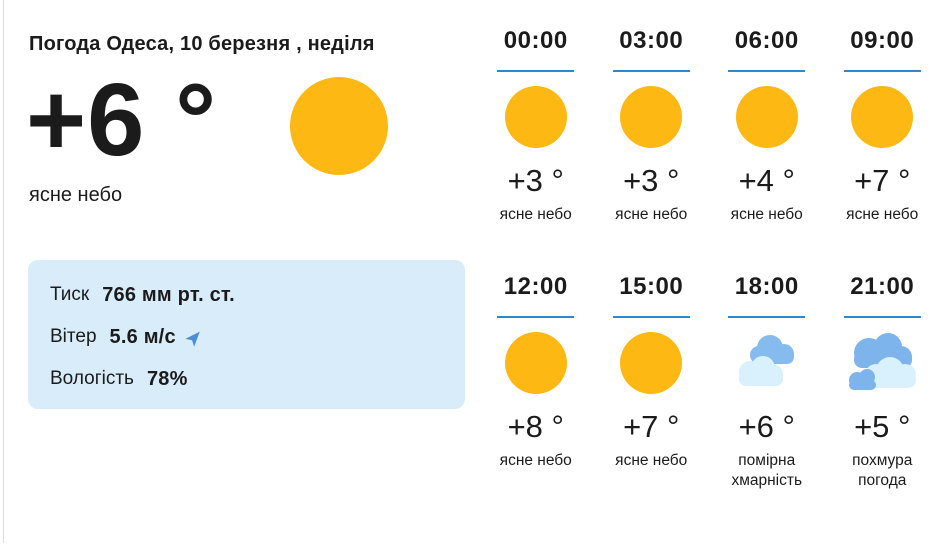 This screenshot has height=547, width=946. Describe the element at coordinates (73, 336) in the screenshot. I see `wind-label: Вітер` at that location.